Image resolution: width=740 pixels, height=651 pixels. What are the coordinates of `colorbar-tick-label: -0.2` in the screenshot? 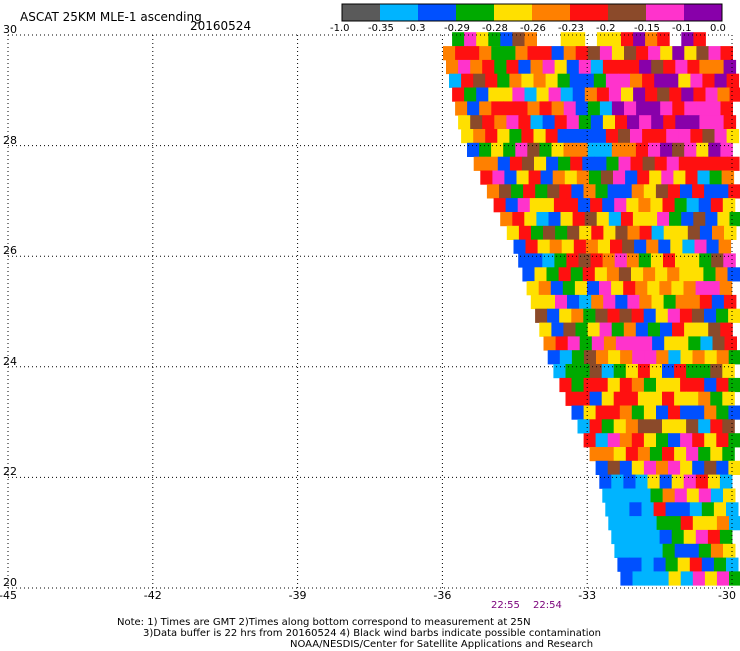 It's located at (606, 29).